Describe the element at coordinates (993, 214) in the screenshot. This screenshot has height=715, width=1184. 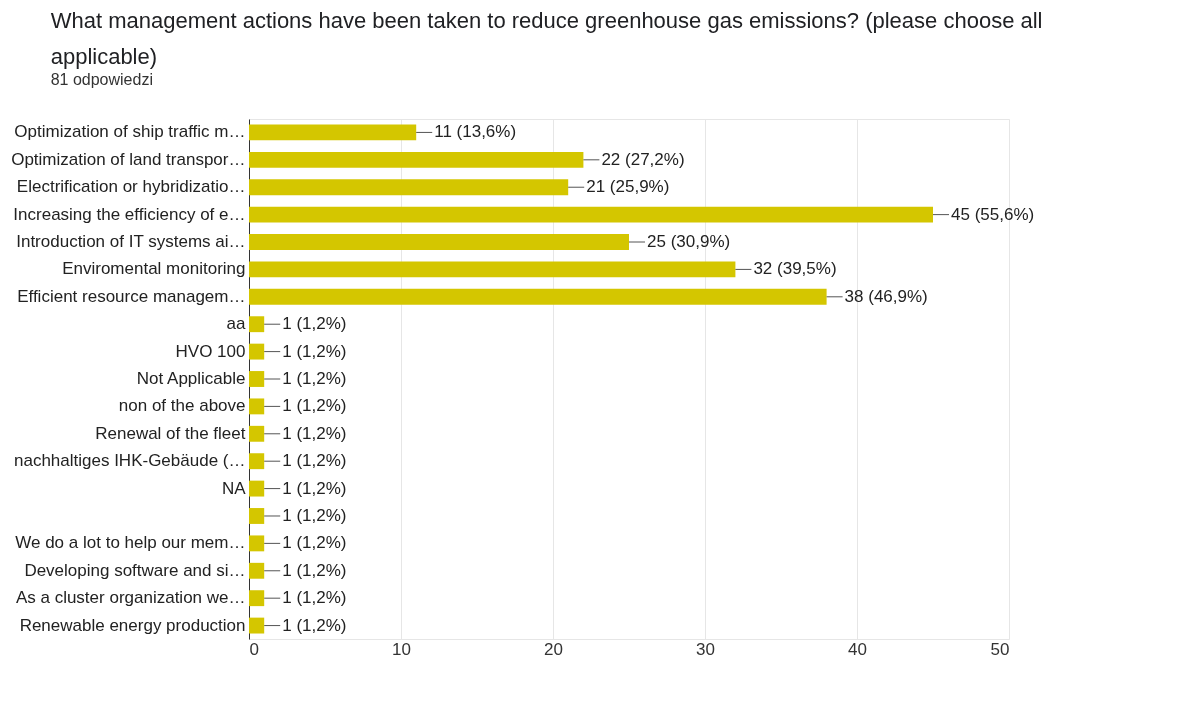
I see `data-label: 45 (55,6%)` at that location.